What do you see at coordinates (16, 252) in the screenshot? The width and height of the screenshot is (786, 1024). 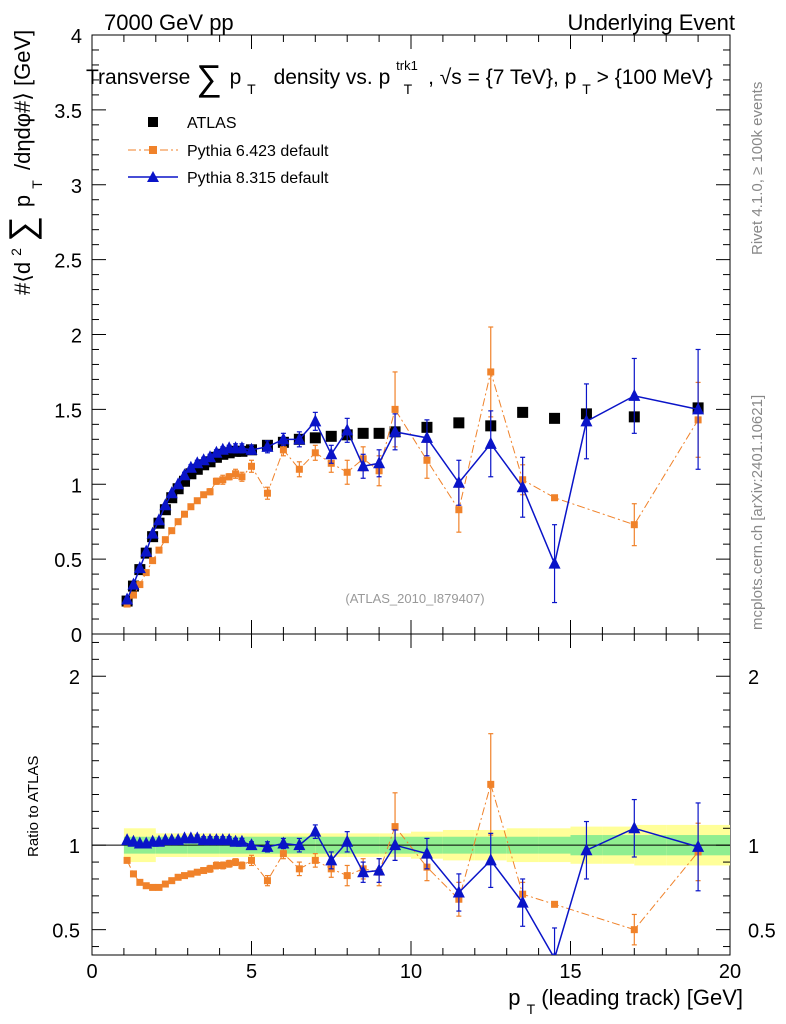 I see `ylabel-b: 2` at bounding box center [16, 252].